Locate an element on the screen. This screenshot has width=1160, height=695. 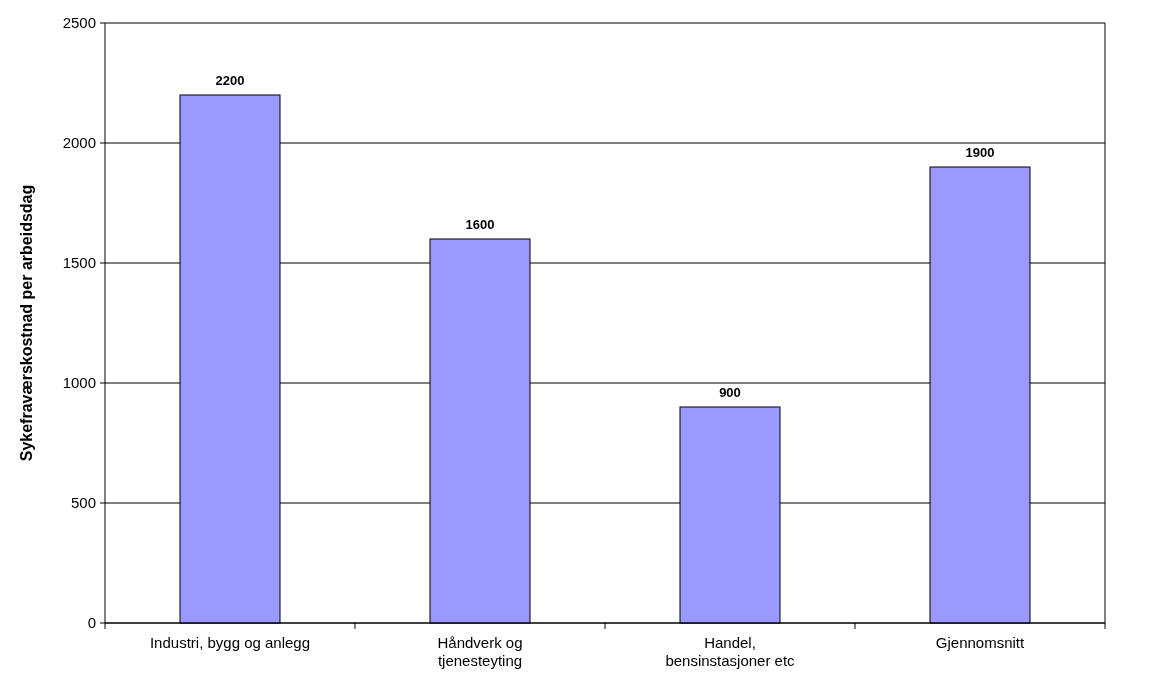
y-tick-label: 1000 is located at coordinates (79, 383).